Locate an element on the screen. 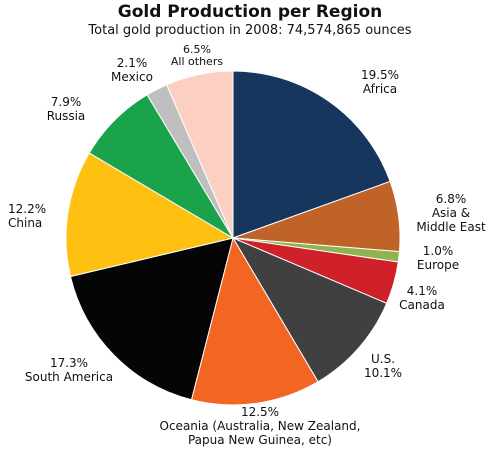 The width and height of the screenshot is (500, 451). slice-label-china: 12.2% China is located at coordinates (27, 216).